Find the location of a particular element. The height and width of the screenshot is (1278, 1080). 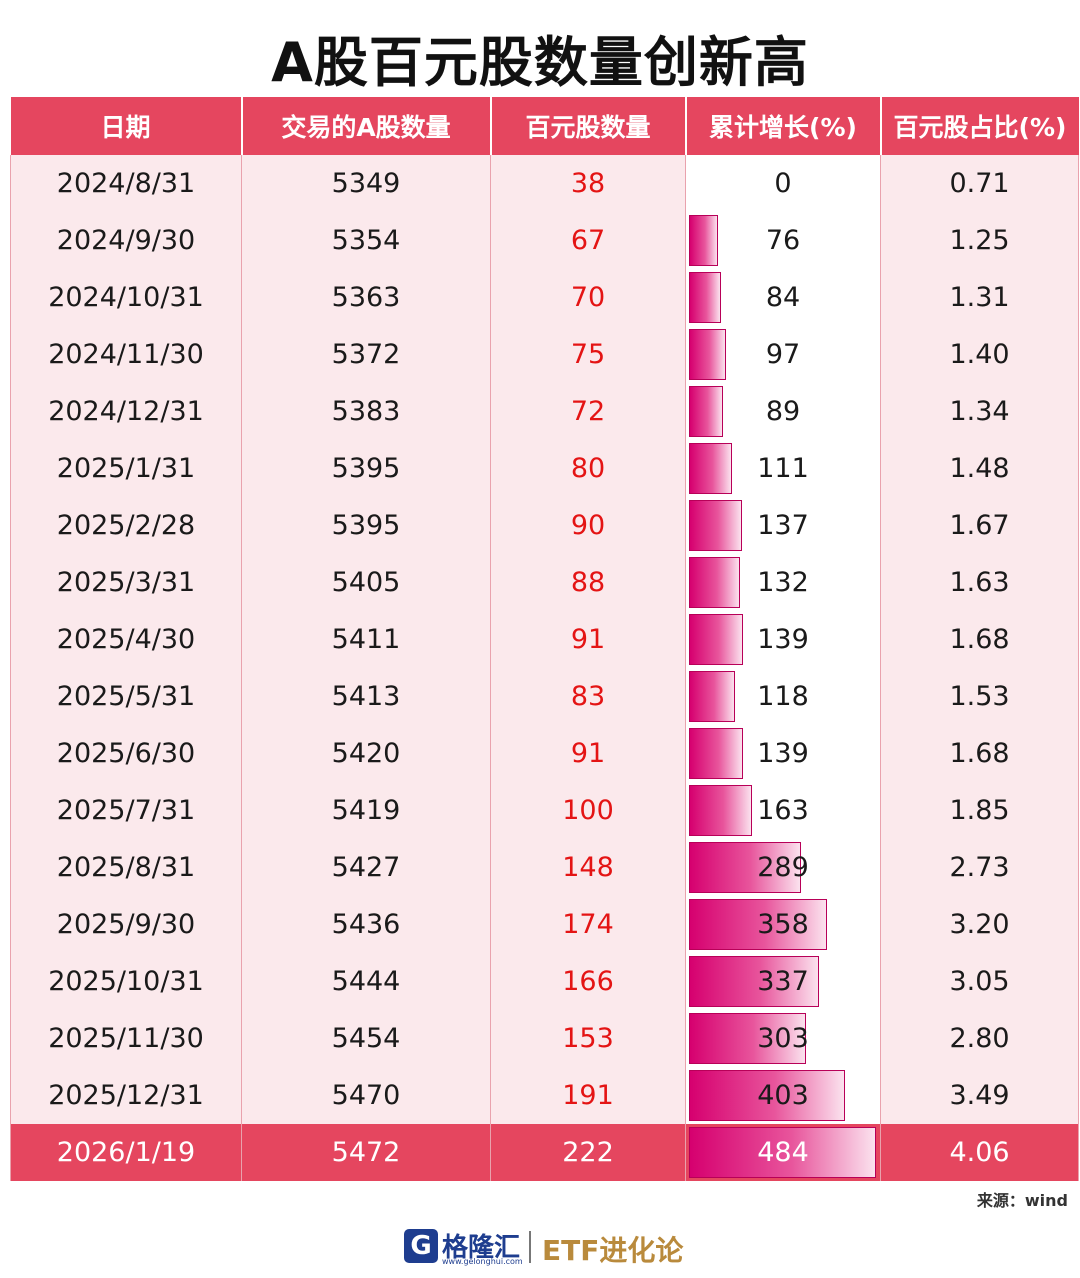

cell-hundred-yuan-count: 38 is located at coordinates (588, 183).